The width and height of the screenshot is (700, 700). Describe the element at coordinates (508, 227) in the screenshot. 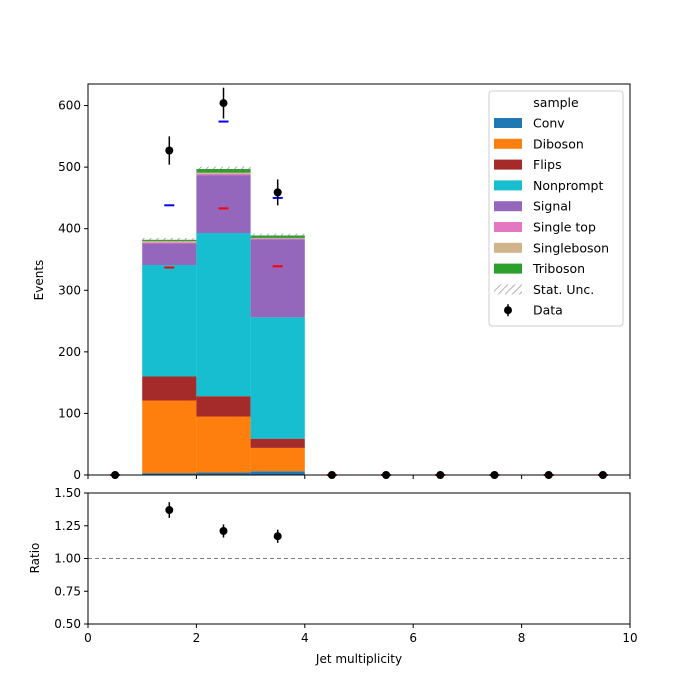

I see `legend-swatch-single-top` at that location.